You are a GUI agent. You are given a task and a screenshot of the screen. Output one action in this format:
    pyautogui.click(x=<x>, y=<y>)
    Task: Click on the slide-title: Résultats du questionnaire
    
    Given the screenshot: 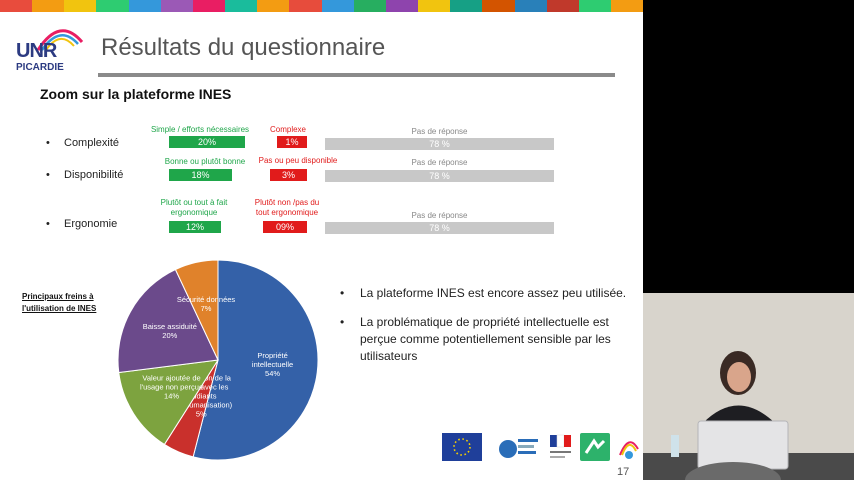 What is the action you would take?
    pyautogui.click(x=243, y=47)
    